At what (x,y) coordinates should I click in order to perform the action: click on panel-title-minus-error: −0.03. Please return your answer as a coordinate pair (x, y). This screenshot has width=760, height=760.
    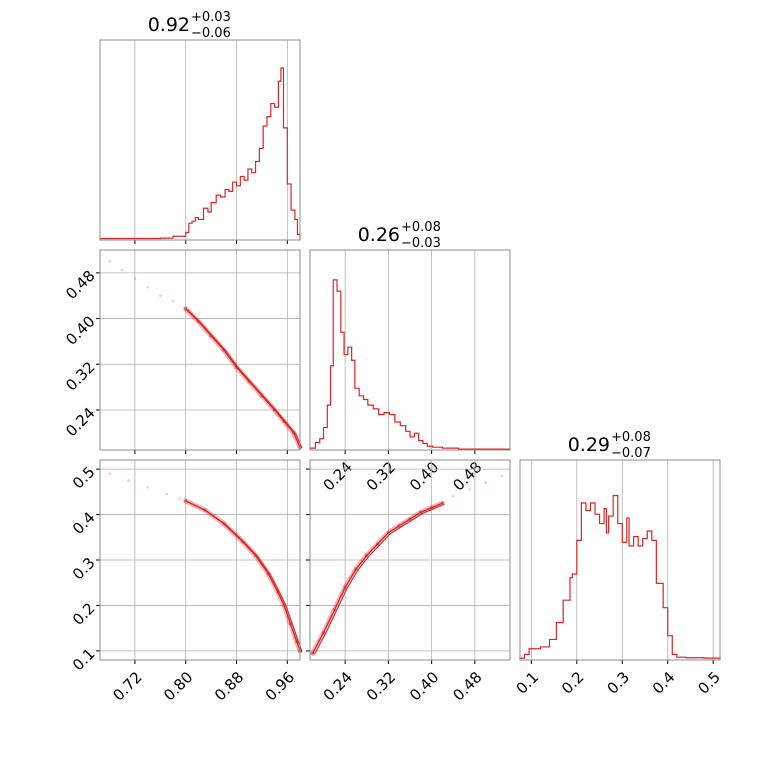
    Looking at the image, I should click on (421, 243).